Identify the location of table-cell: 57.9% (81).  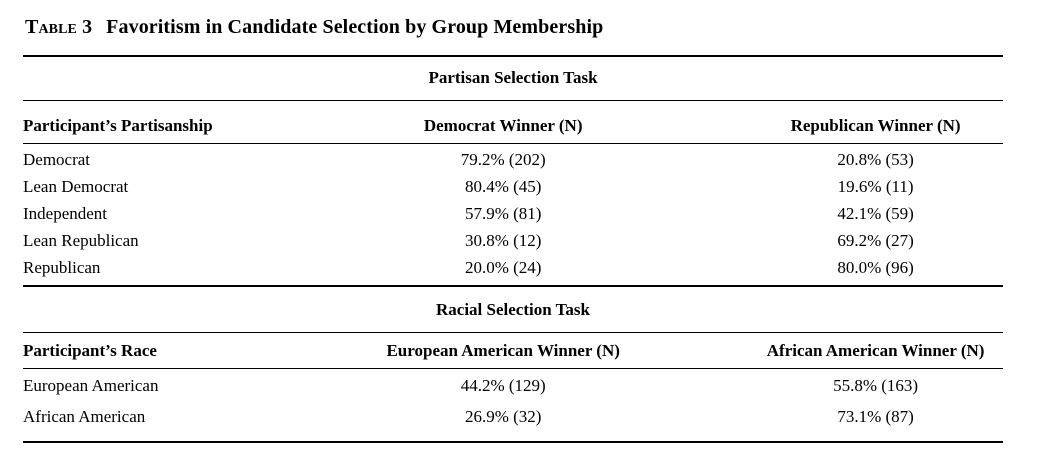
(503, 213).